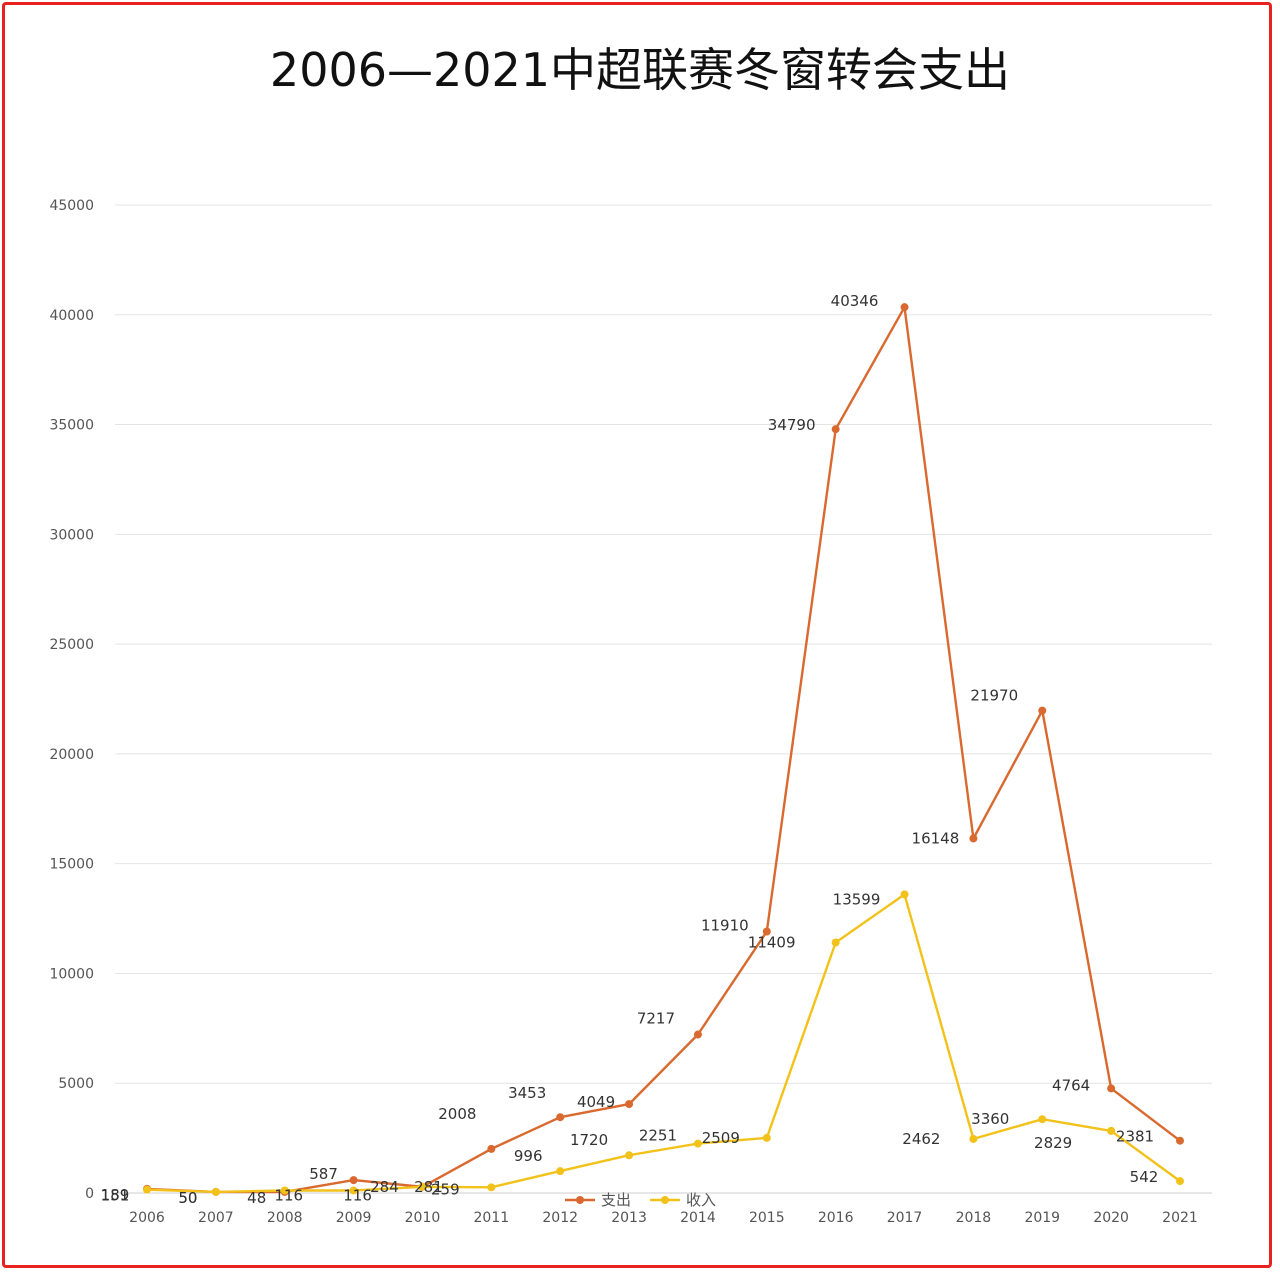 Image resolution: width=1280 pixels, height=1276 pixels. What do you see at coordinates (71, 974) in the screenshot?
I see `y-tick-label: 10000` at bounding box center [71, 974].